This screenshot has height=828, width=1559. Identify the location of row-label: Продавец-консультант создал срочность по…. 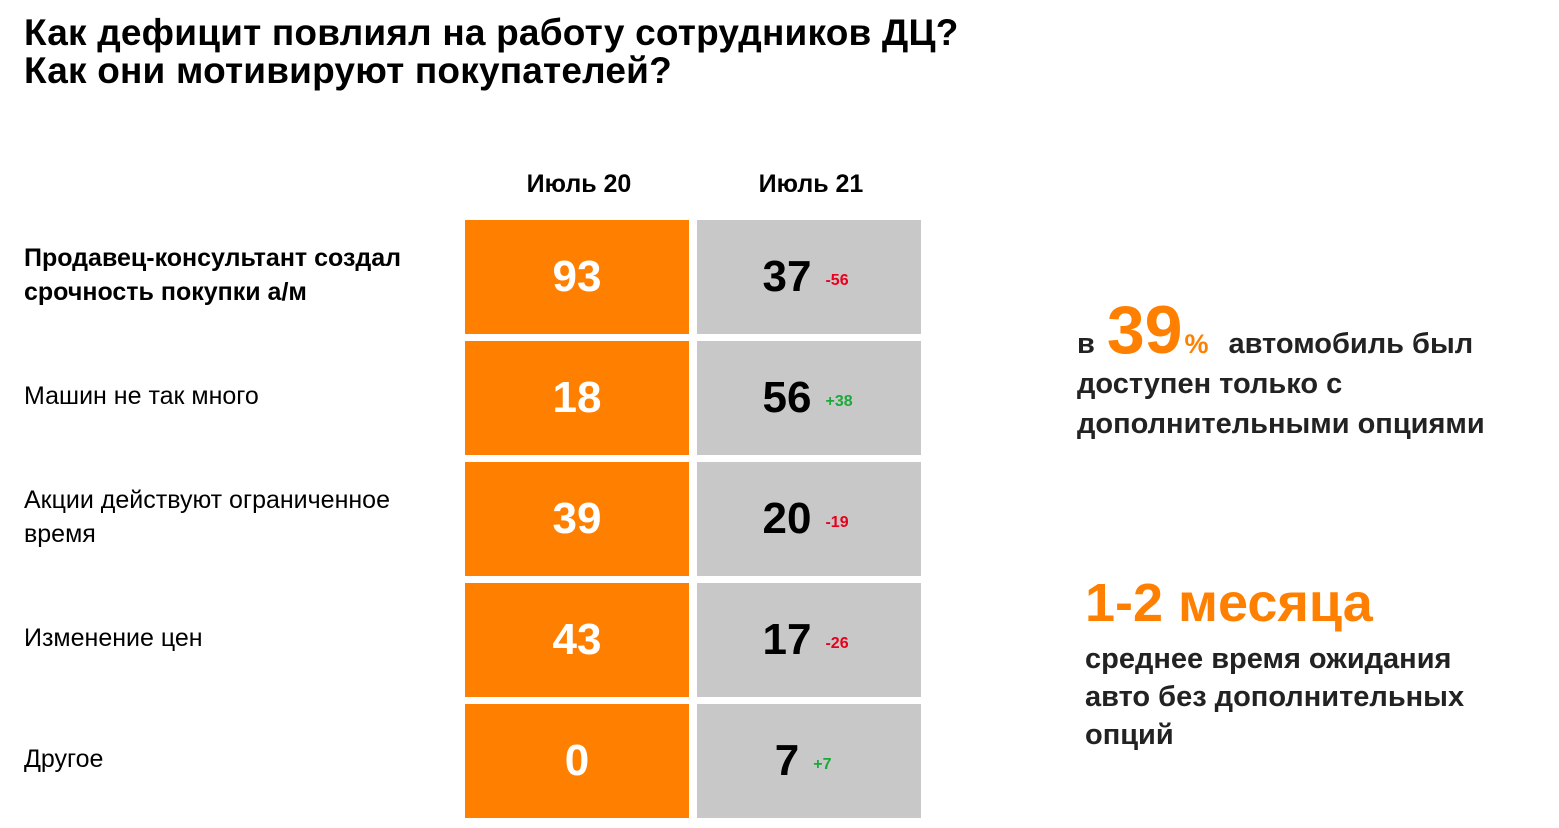
(213, 275).